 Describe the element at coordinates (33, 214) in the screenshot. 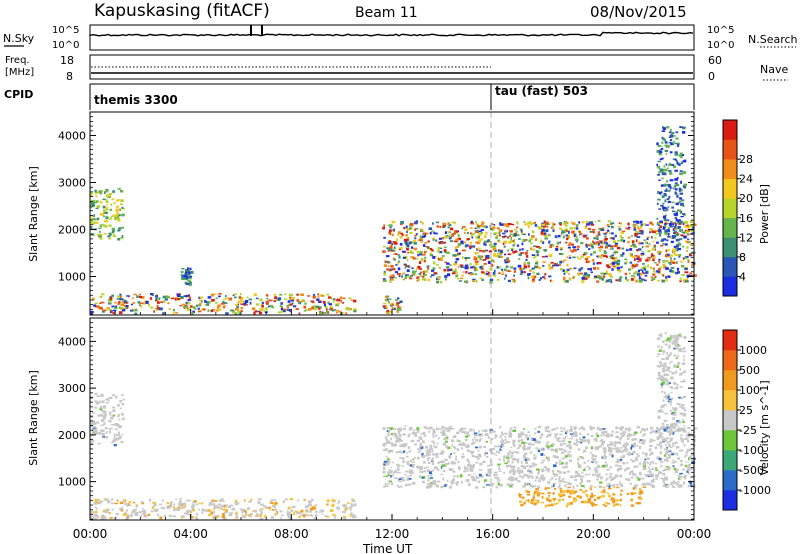

I see `power-y-axis-label: Slant Range [km]` at that location.